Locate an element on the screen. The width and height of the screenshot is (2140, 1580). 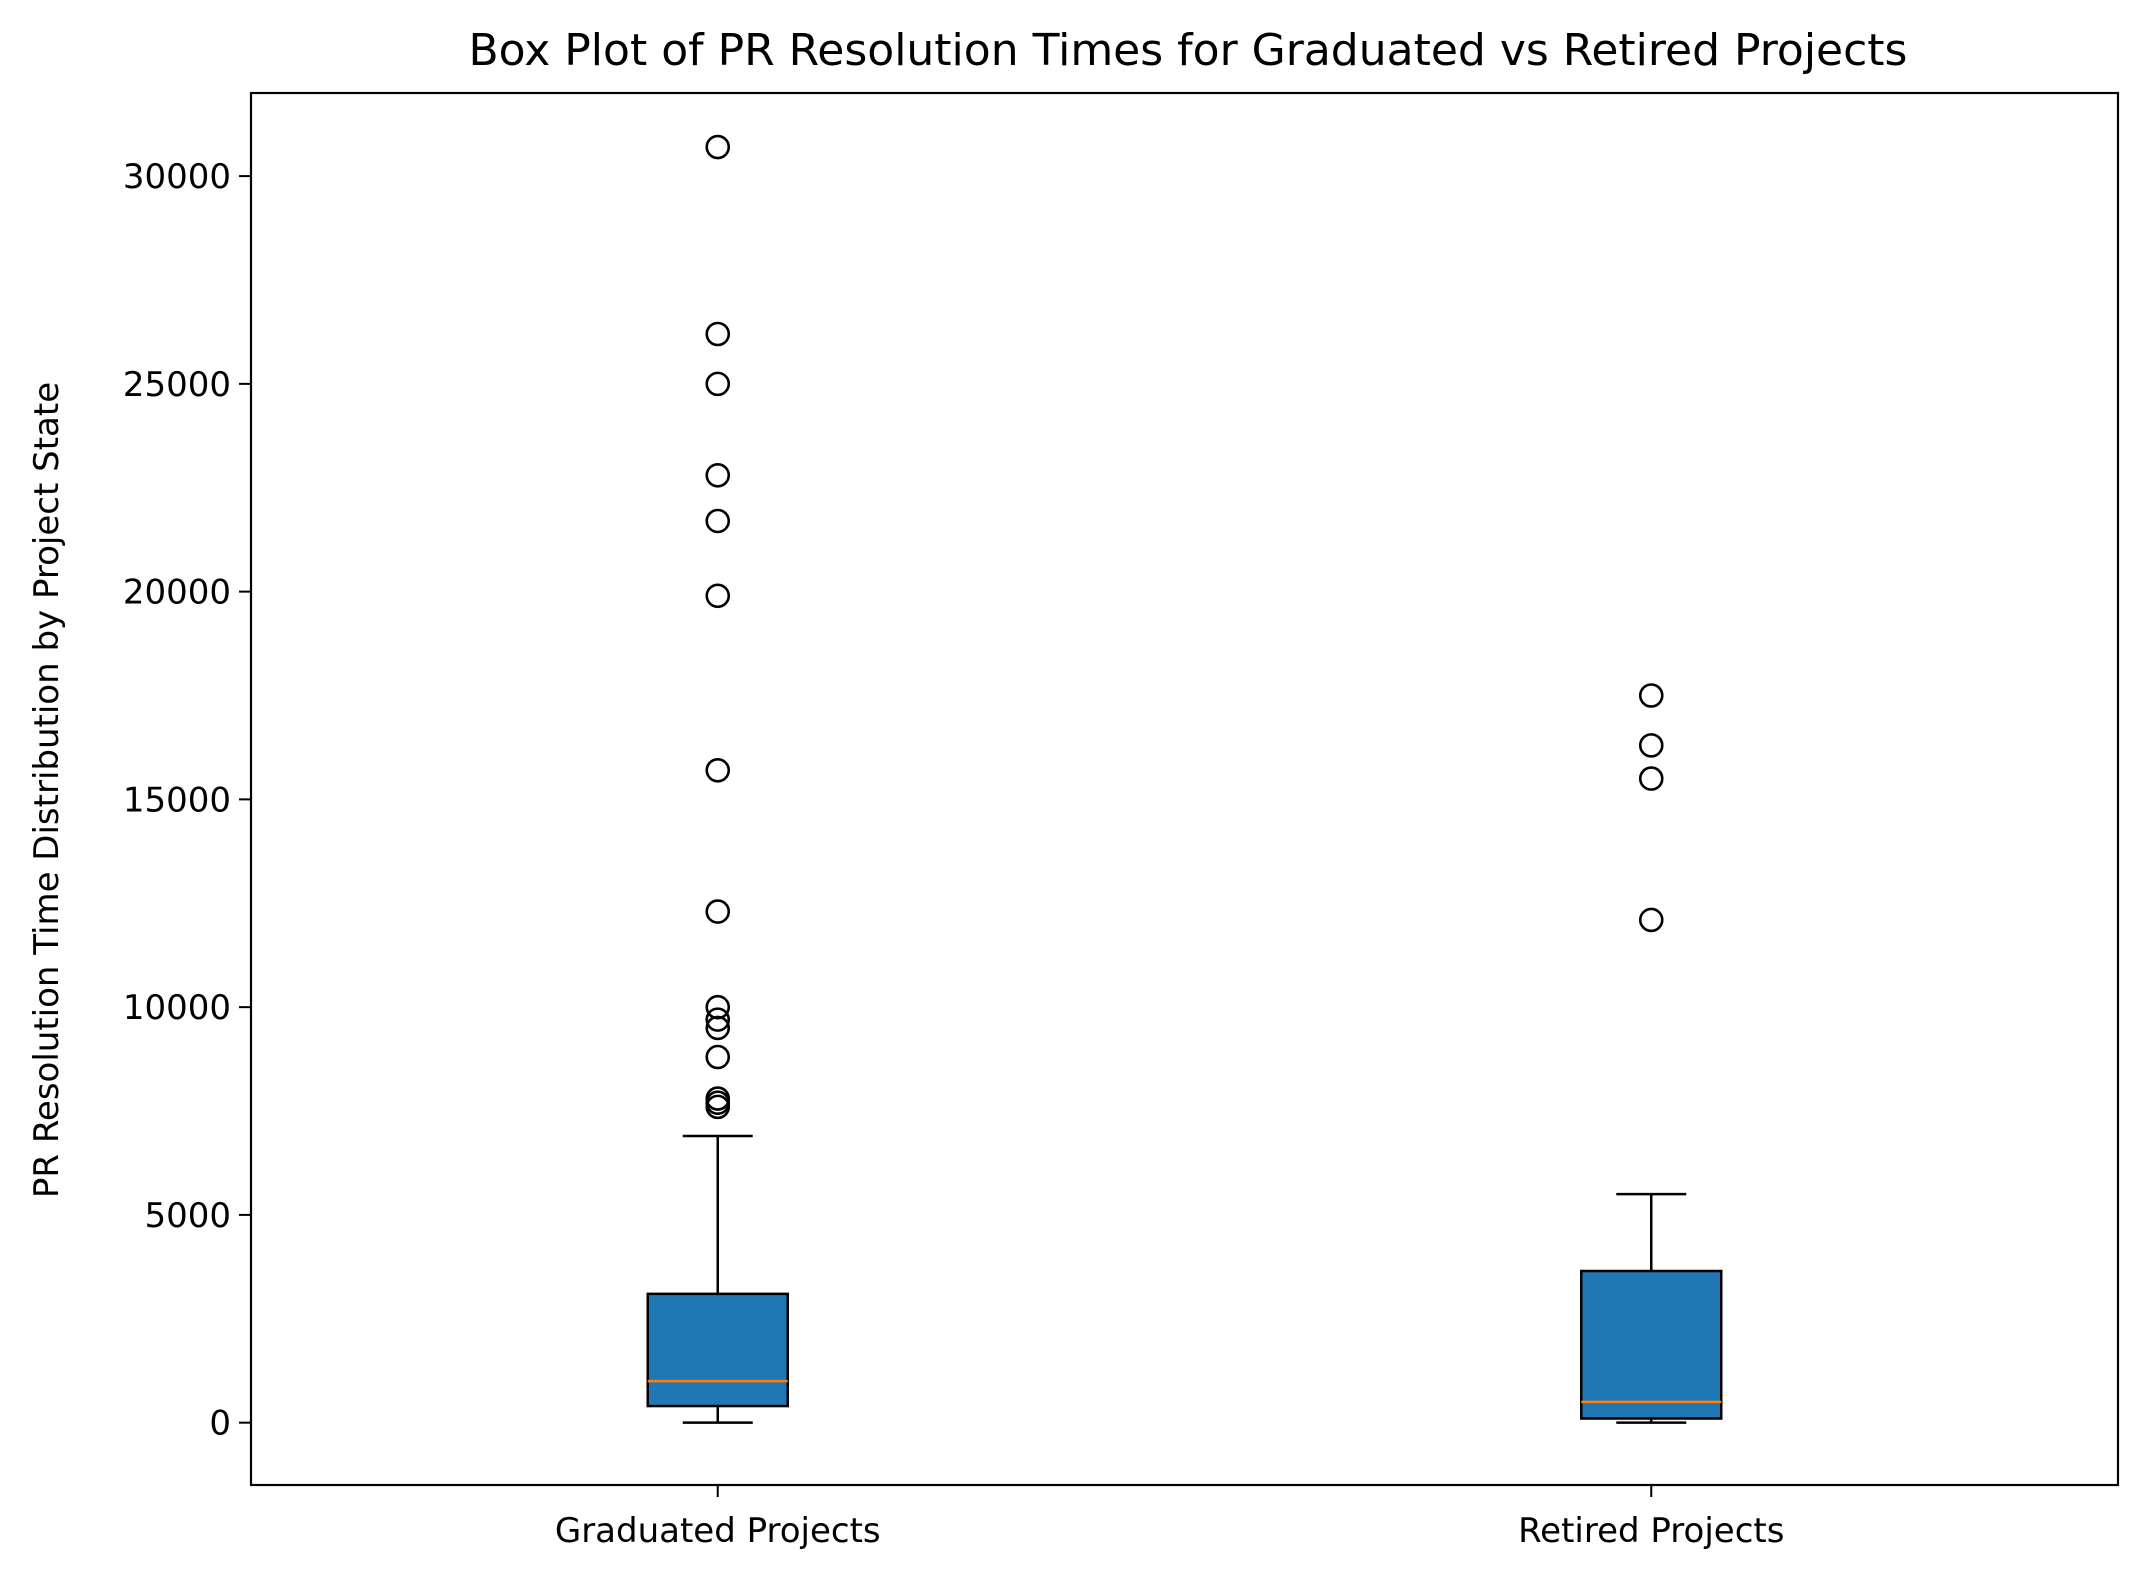
y-axis-ticks: 0 5000 10000 15000 20000 25000 30000 is located at coordinates (187, 800).